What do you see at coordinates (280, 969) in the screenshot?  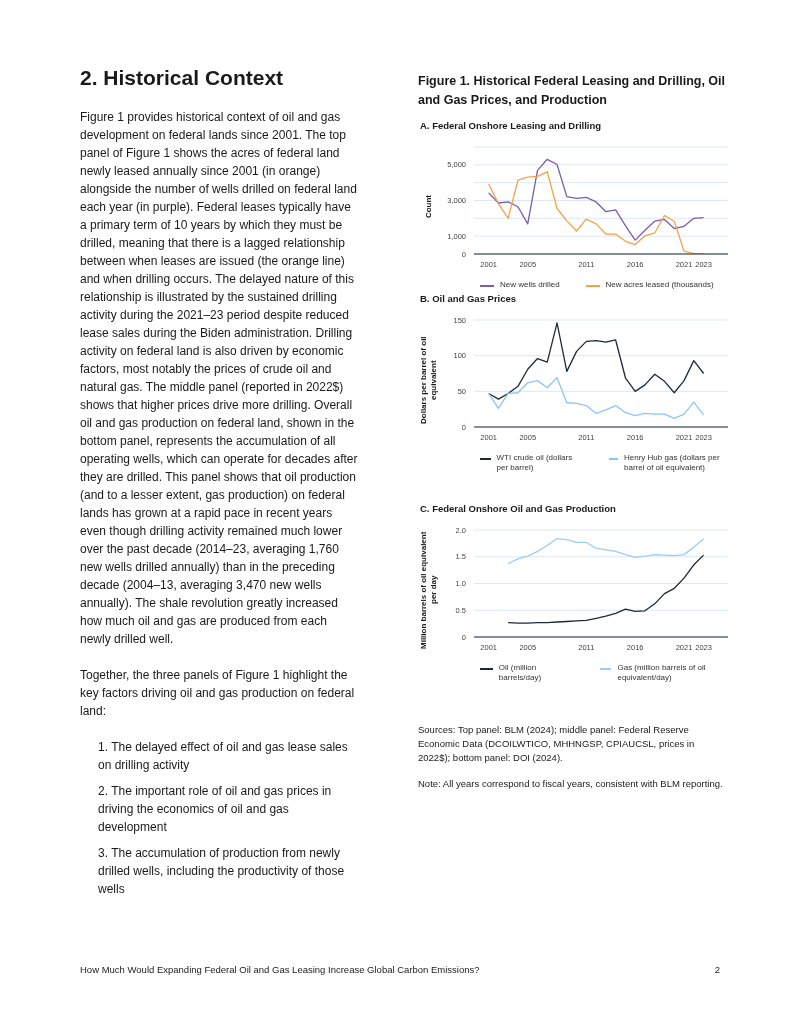 I see `text: How Much Would Expanding Federal Oil and Gas Leasing Increase Global Carbon Emissions?` at bounding box center [280, 969].